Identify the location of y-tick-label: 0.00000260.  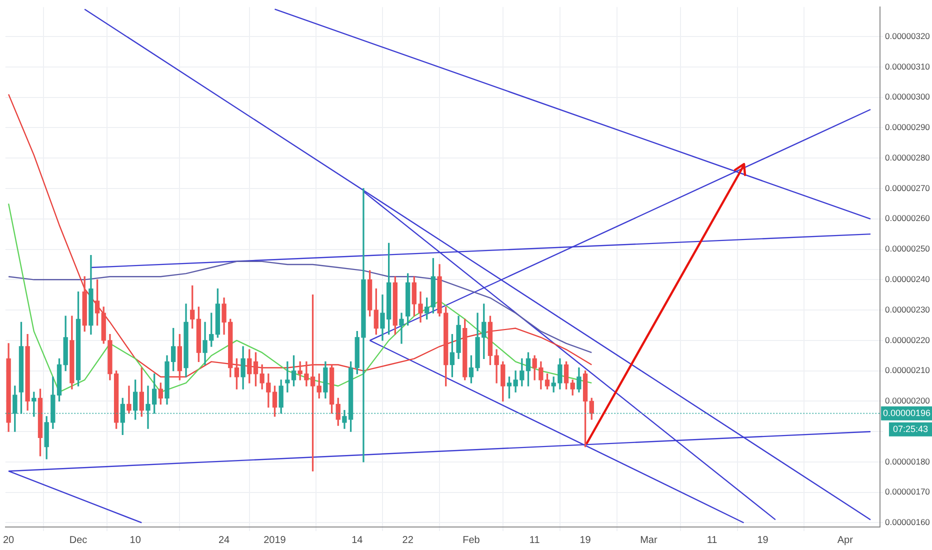
(907, 218).